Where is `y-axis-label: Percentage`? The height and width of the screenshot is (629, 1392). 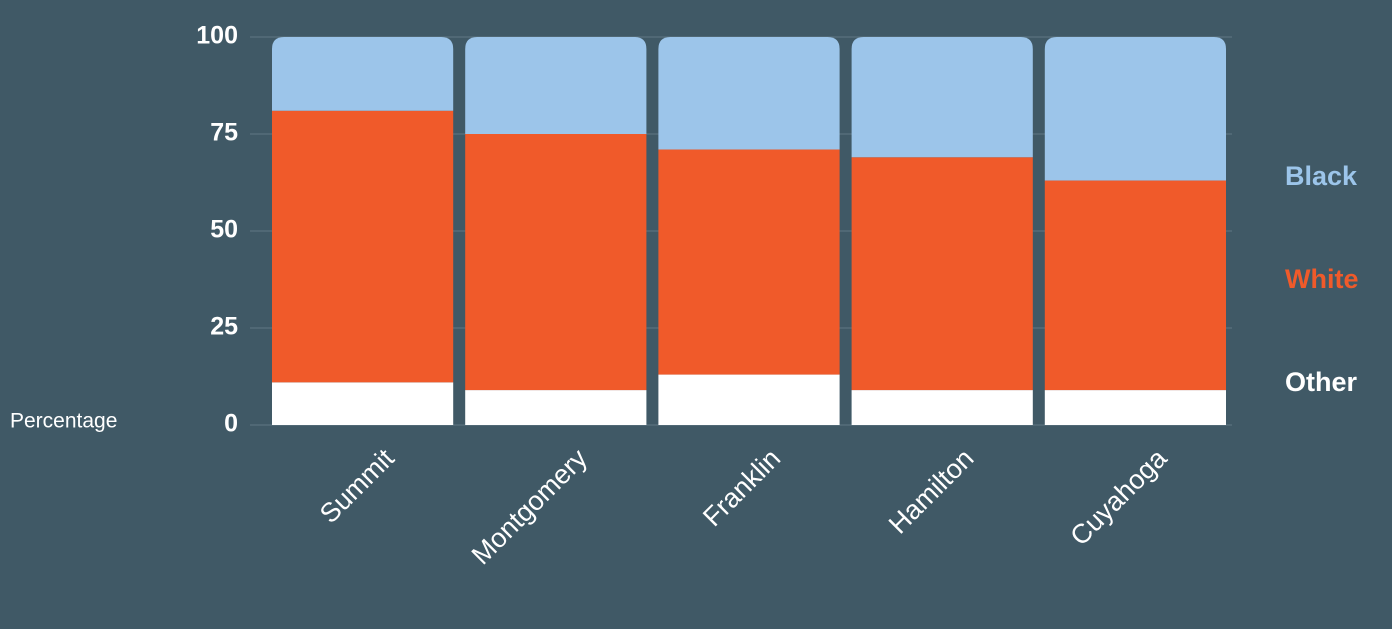
y-axis-label: Percentage is located at coordinates (63, 421).